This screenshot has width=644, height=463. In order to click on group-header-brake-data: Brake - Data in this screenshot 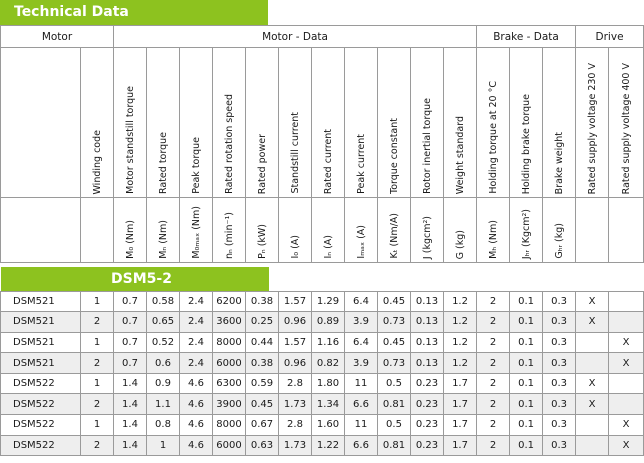, I will do `click(526, 36)`.